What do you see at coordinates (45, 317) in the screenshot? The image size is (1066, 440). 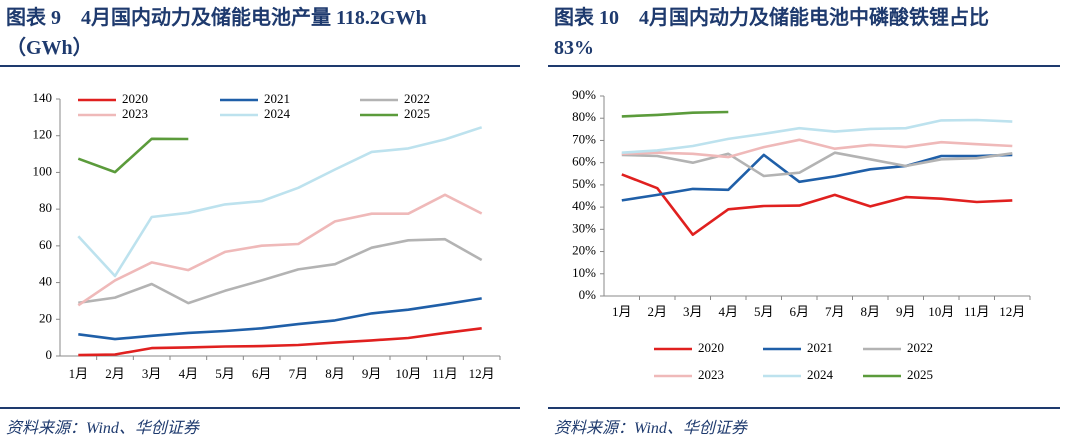 I see `y-tick-label: 20` at bounding box center [45, 317].